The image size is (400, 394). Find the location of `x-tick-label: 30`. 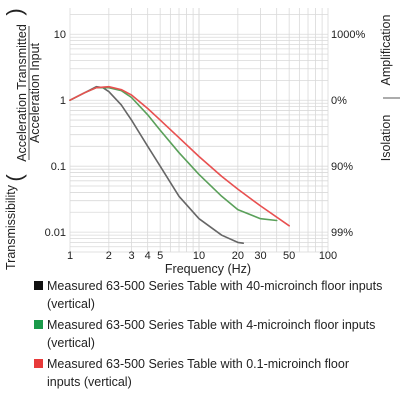

x-tick-label: 30 is located at coordinates (260, 256).